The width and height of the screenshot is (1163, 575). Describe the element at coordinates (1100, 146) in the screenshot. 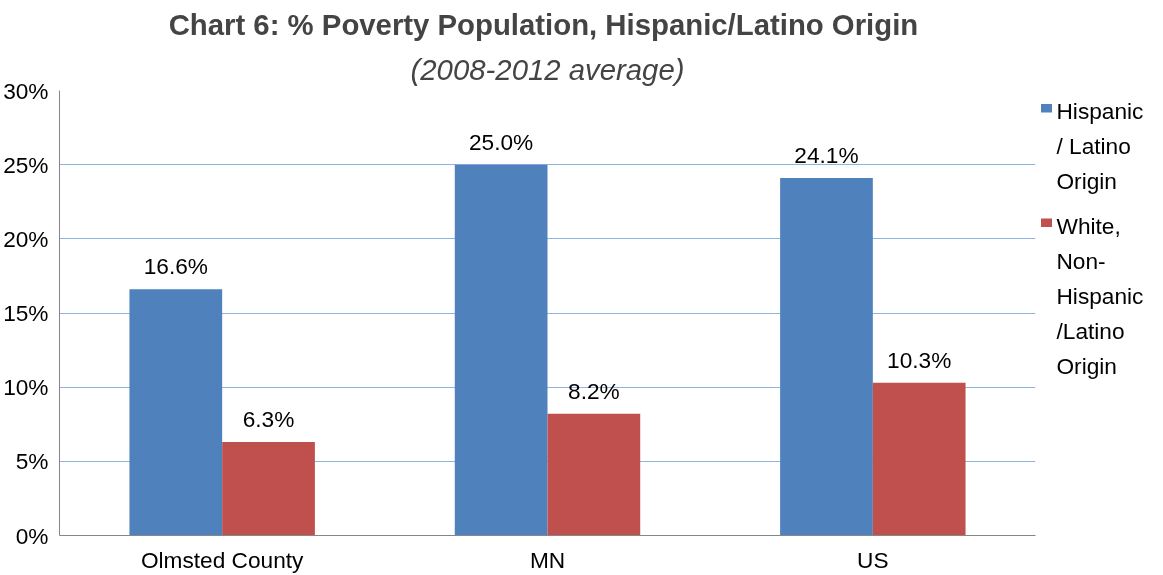

I see `legend-label: Hispanic / Latino Origin` at that location.